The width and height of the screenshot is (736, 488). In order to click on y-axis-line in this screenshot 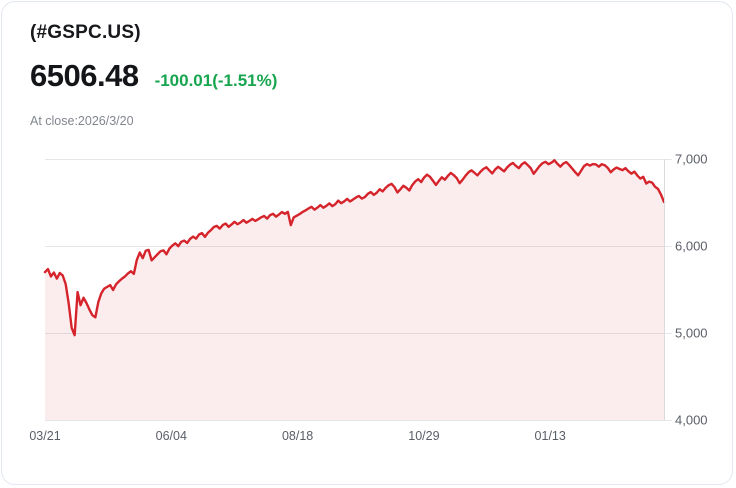, I will do `click(664, 289)`.